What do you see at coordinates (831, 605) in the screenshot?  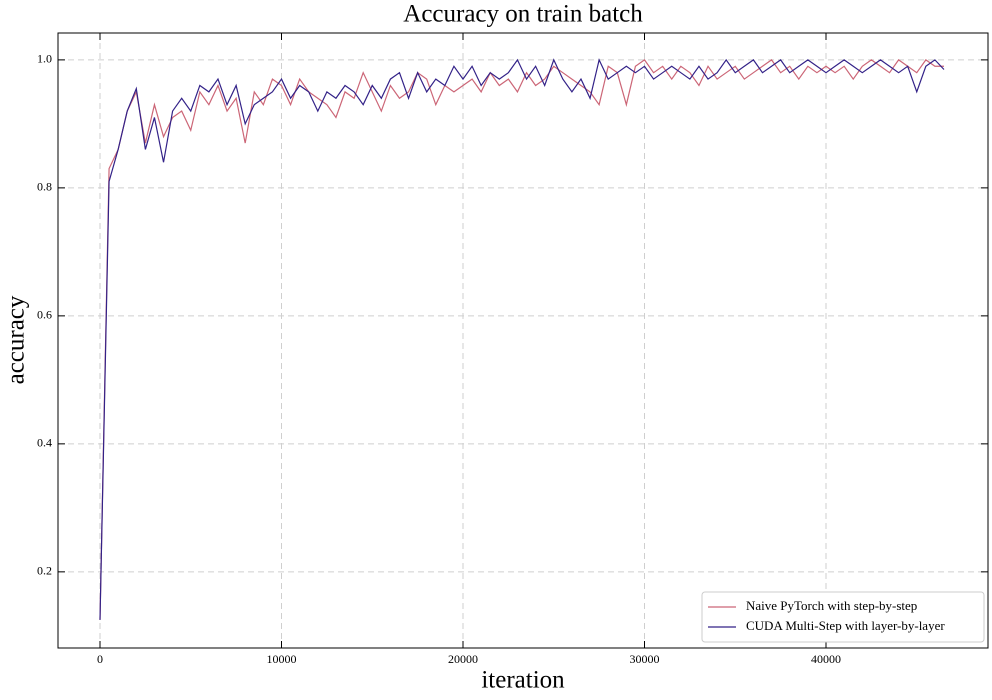 I see `legend-label: Naive PyTorch with step-by-step` at bounding box center [831, 605].